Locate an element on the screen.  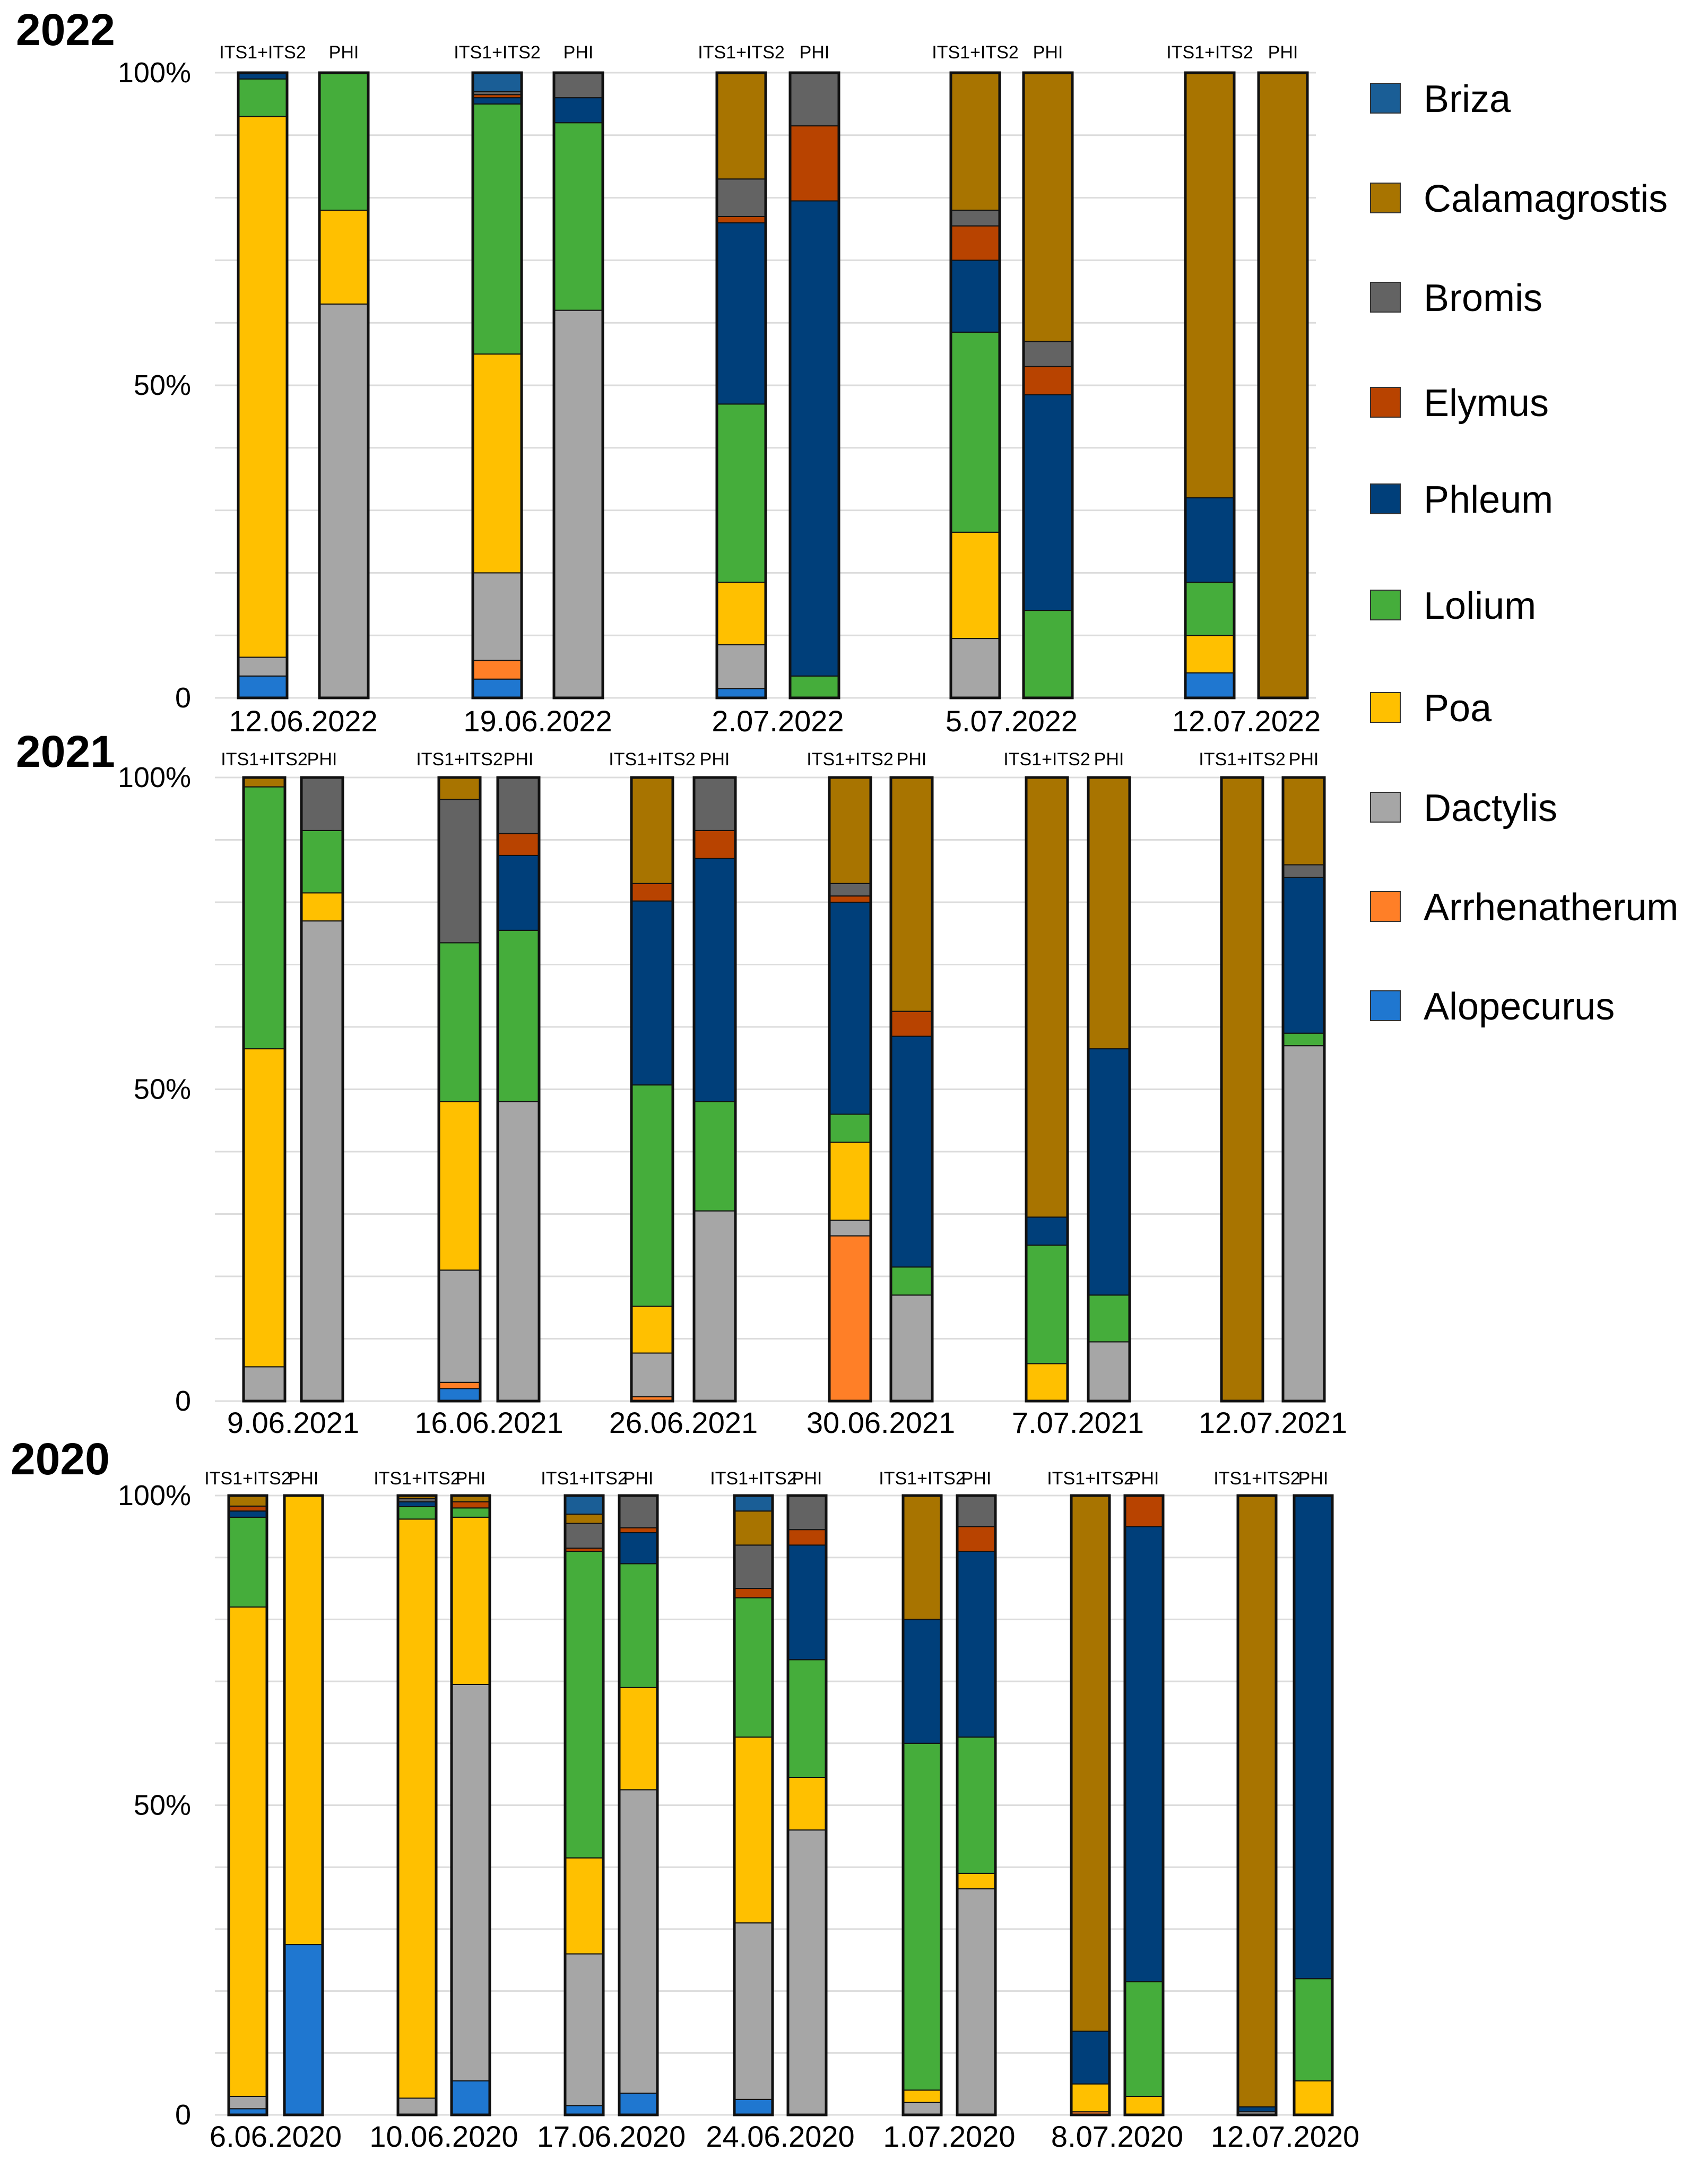
group-date-label: 8.07.2020 is located at coordinates (1117, 2136).